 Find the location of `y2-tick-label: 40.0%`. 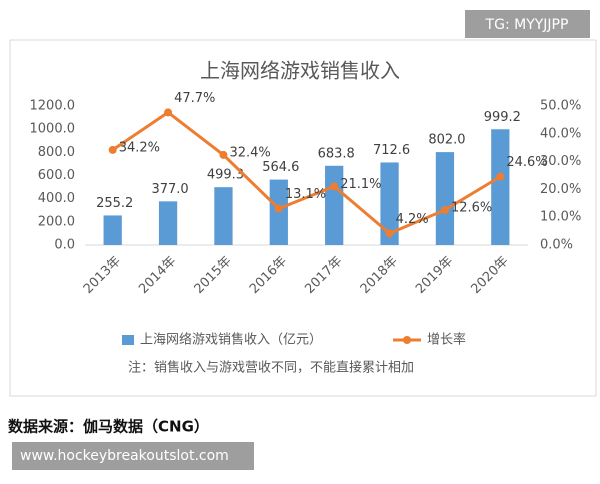

y2-tick-label: 40.0% is located at coordinates (560, 133).